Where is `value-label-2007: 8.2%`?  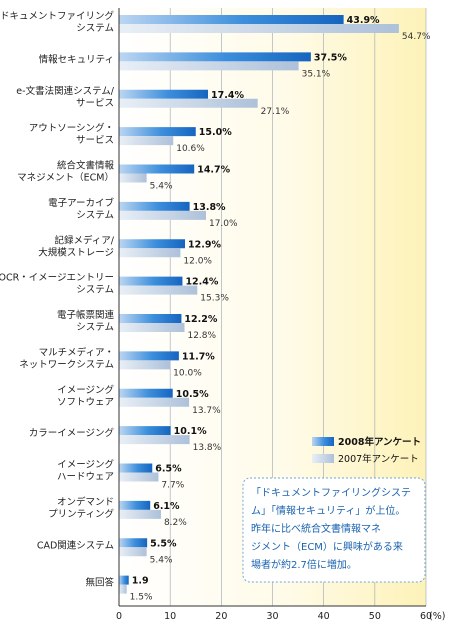
value-label-2007: 8.2% is located at coordinates (175, 523).